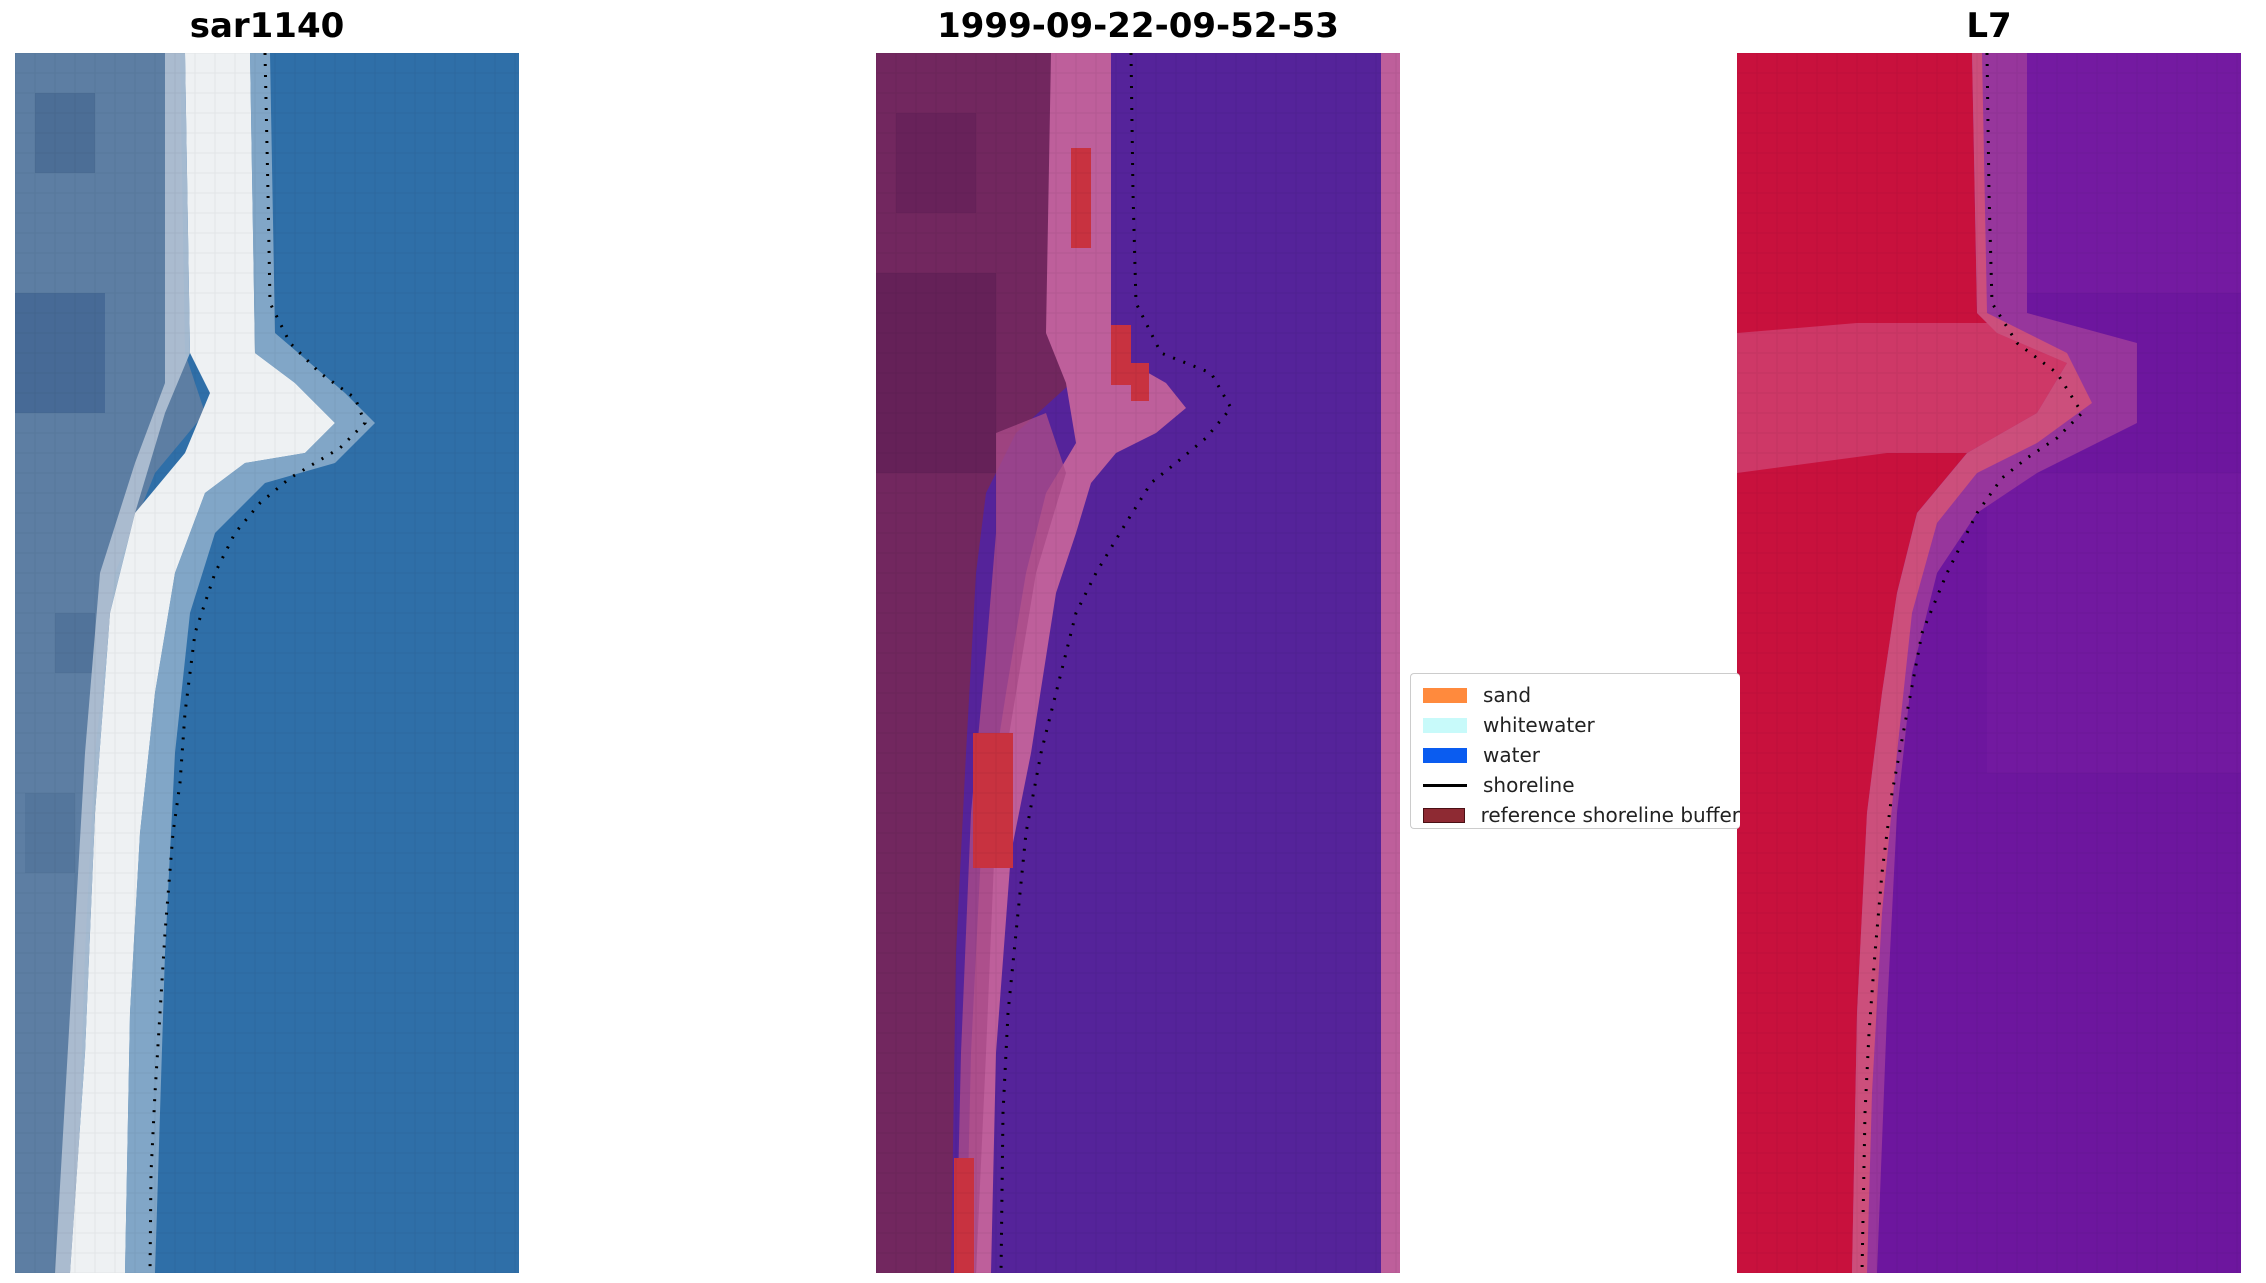 This screenshot has width=2266, height=1283. What do you see at coordinates (1972, 663) in the screenshot?
I see `shoreline-index` at bounding box center [1972, 663].